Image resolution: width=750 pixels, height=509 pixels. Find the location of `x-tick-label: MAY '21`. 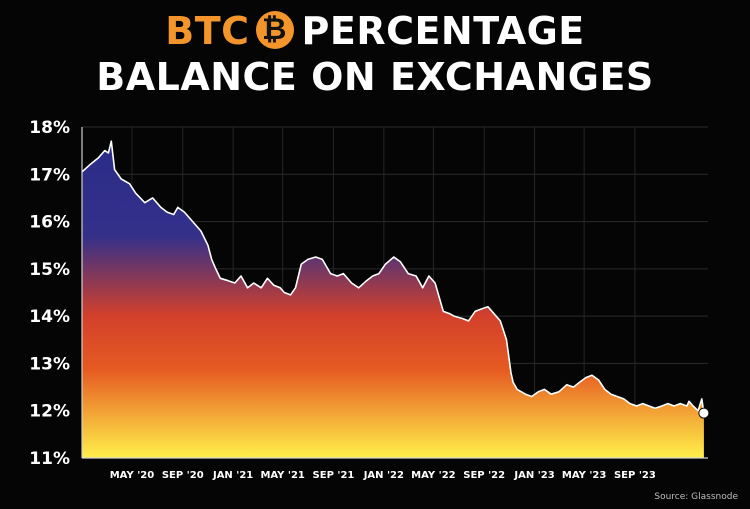

x-tick-label: MAY '21 is located at coordinates (282, 475).